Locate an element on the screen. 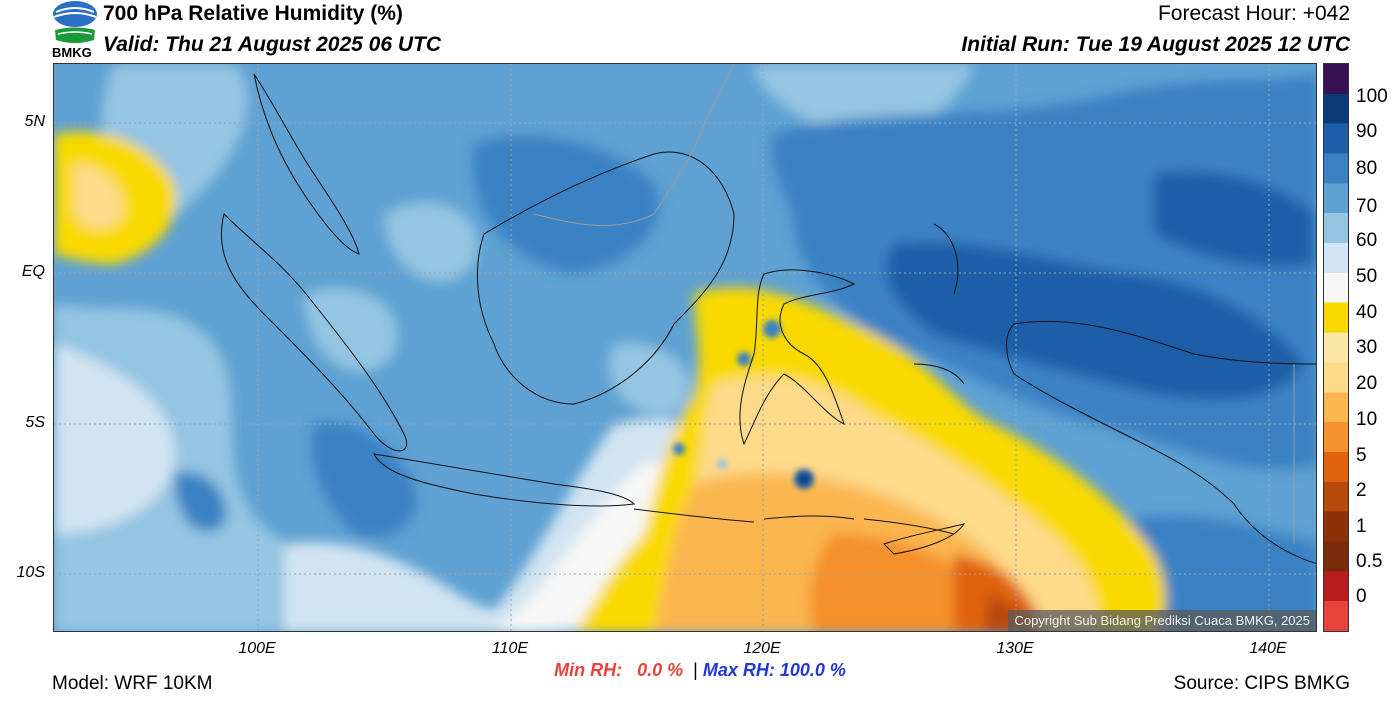 The height and width of the screenshot is (709, 1400). min-max-stats: Min RH: 0.0 % | Max RH: 100.0 % is located at coordinates (700, 670).